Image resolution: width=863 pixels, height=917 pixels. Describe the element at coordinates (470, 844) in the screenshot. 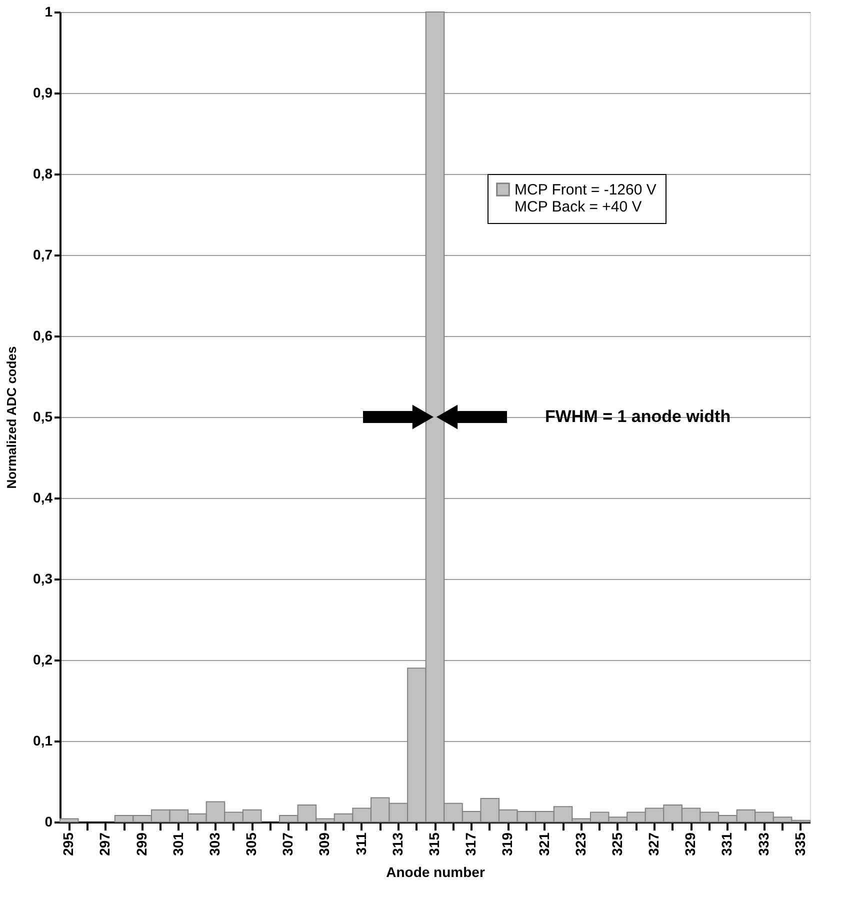

I see `x-tick-label: 317` at that location.